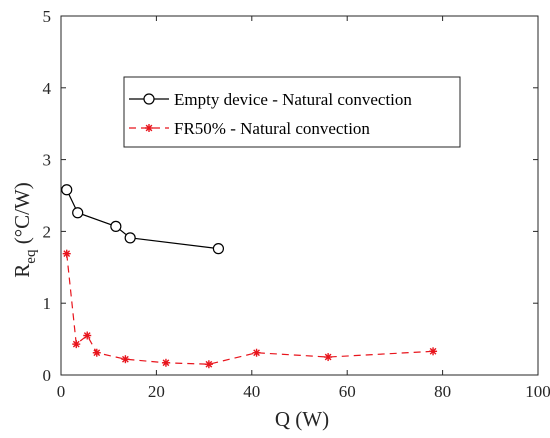  I want to click on y-axis-label: Req (°C/W), so click(24, 229).